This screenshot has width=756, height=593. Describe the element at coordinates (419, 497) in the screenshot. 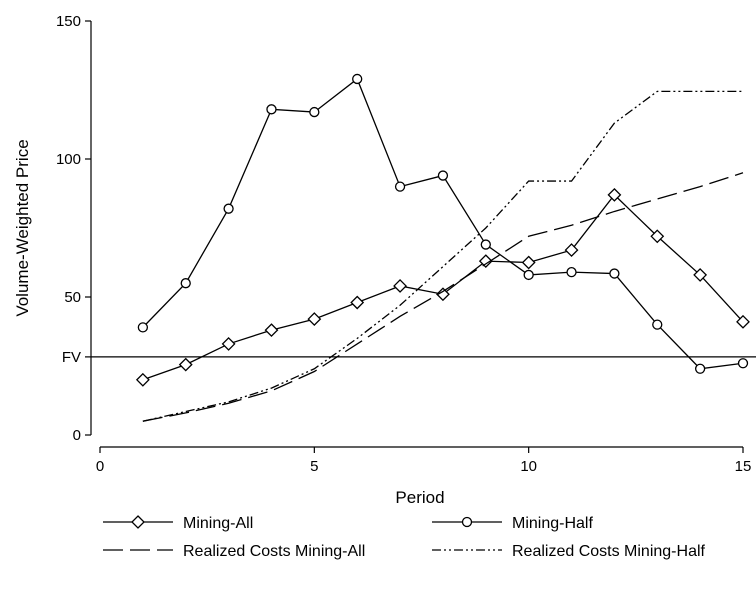

I see `x-axis-title: Period` at that location.